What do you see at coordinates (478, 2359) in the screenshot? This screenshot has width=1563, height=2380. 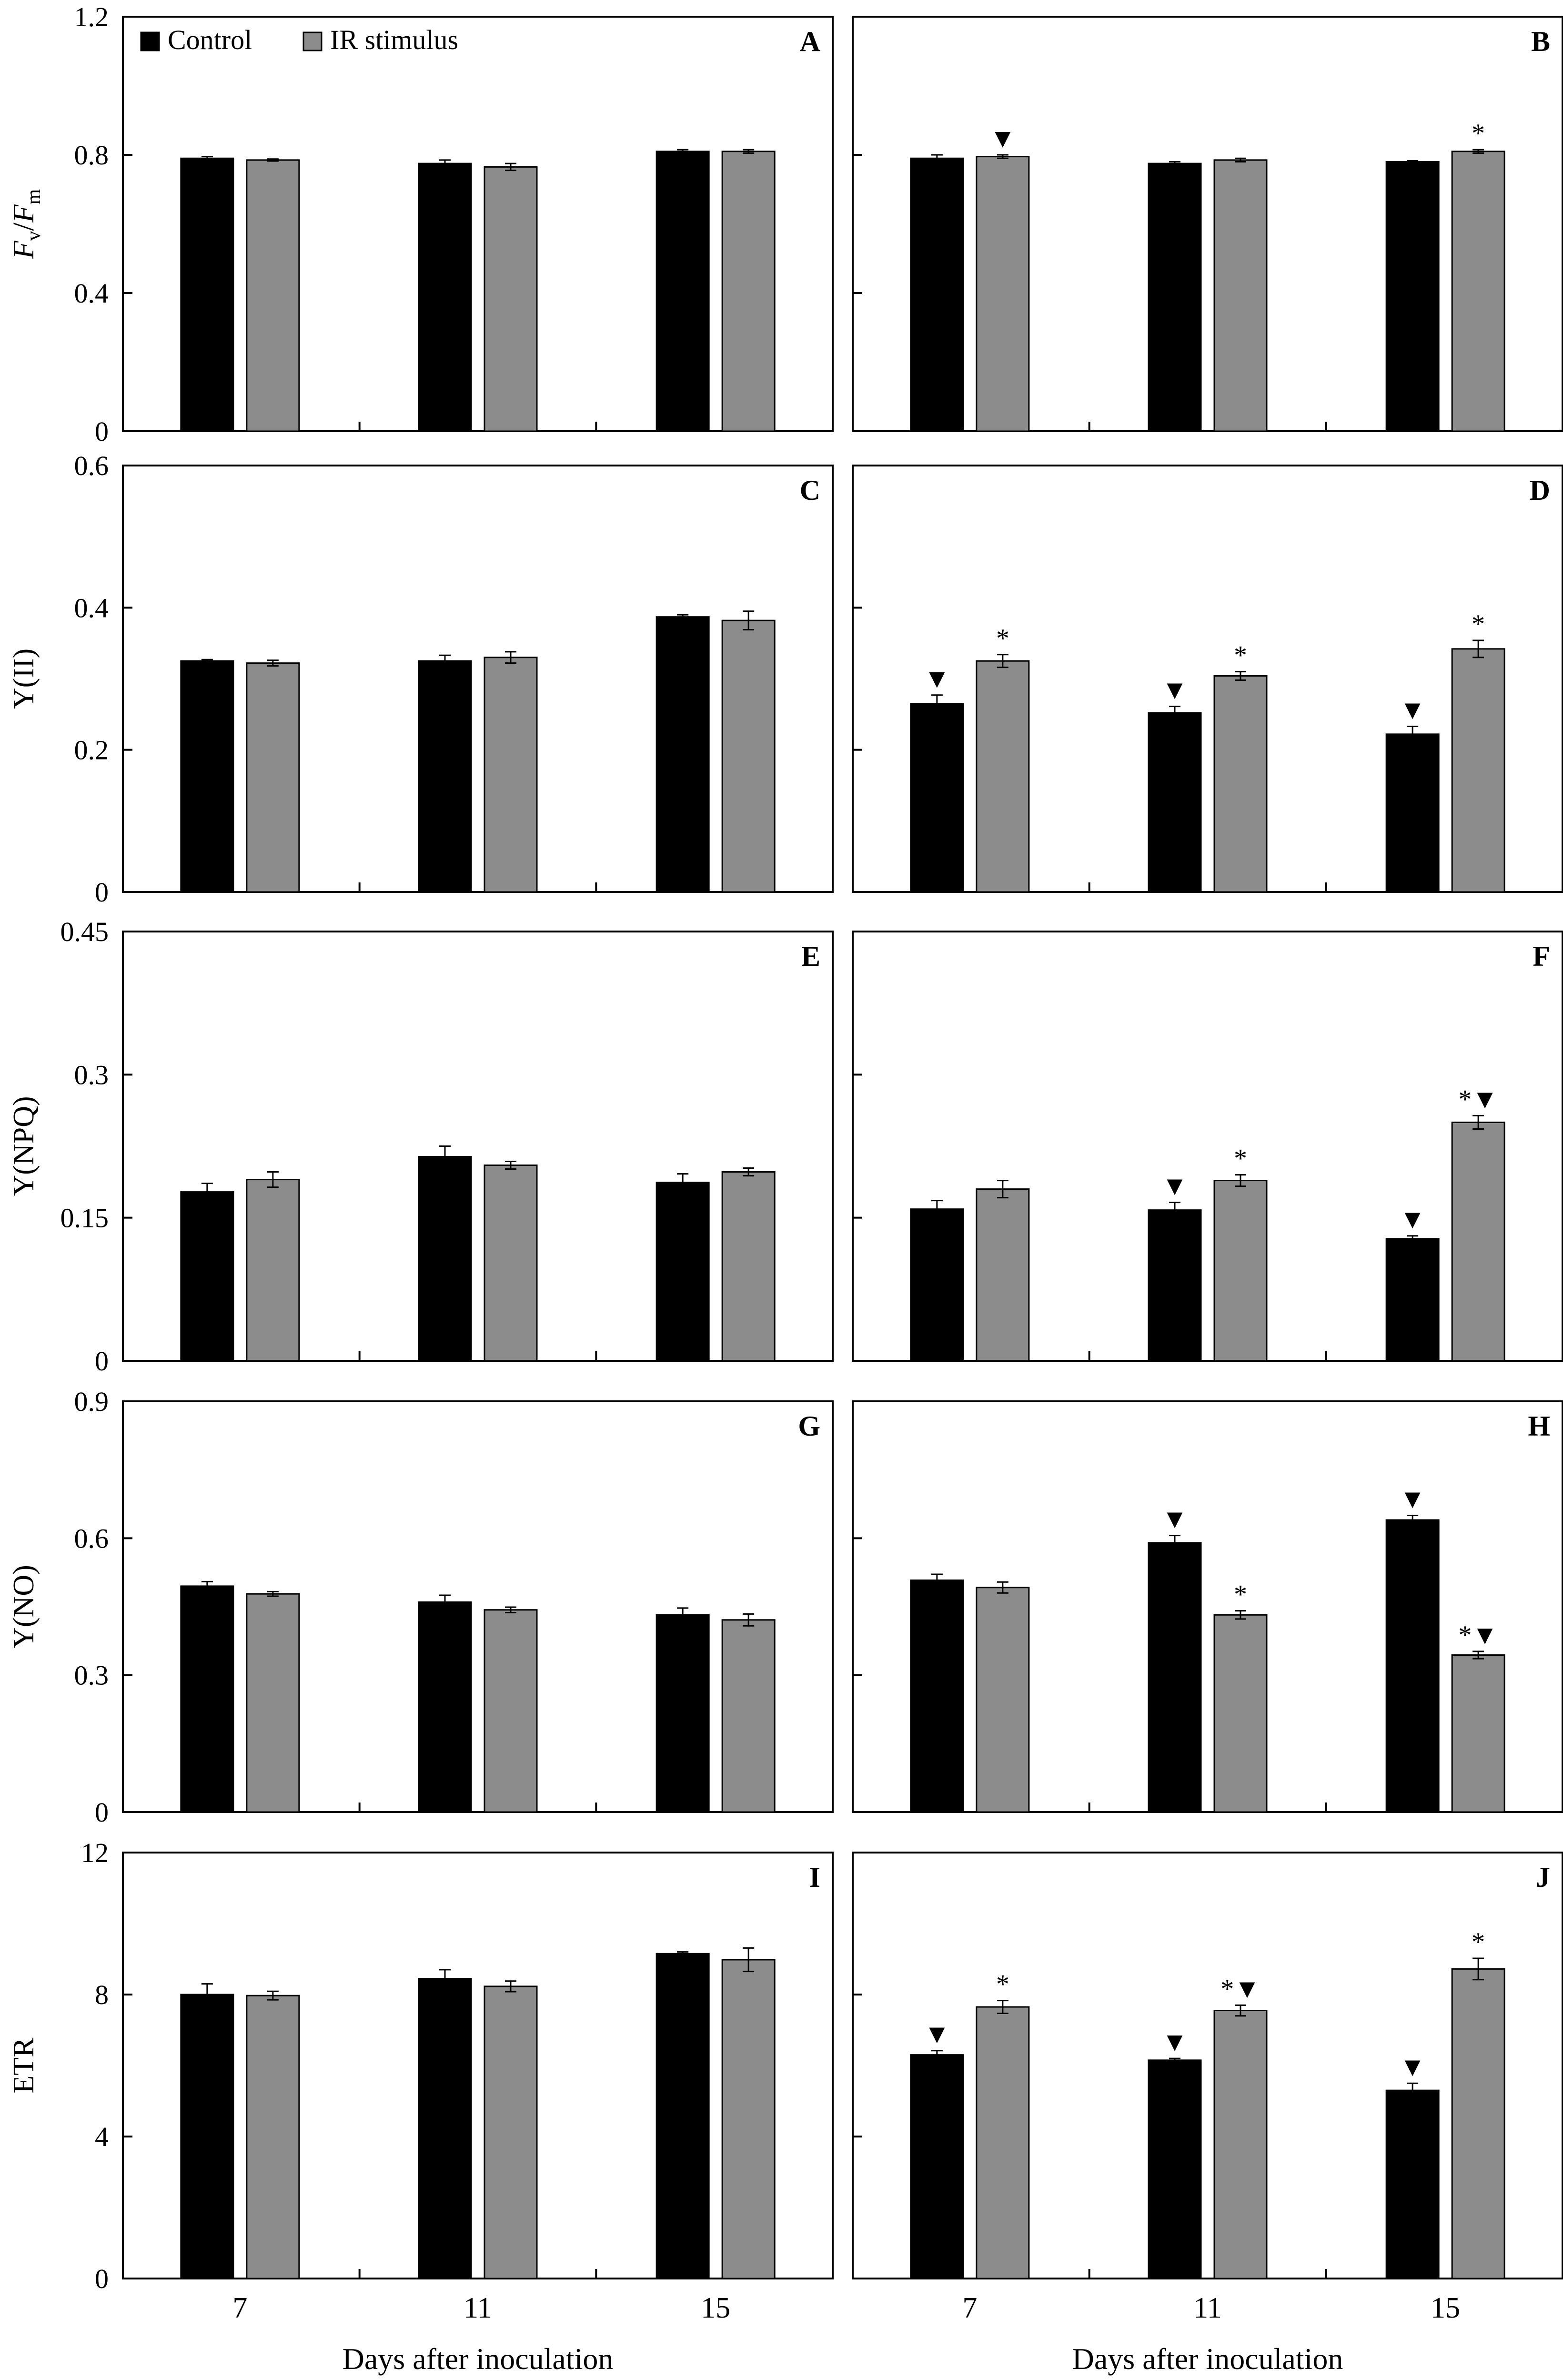 I see `x-axis-label-left: Days after inoculation` at bounding box center [478, 2359].